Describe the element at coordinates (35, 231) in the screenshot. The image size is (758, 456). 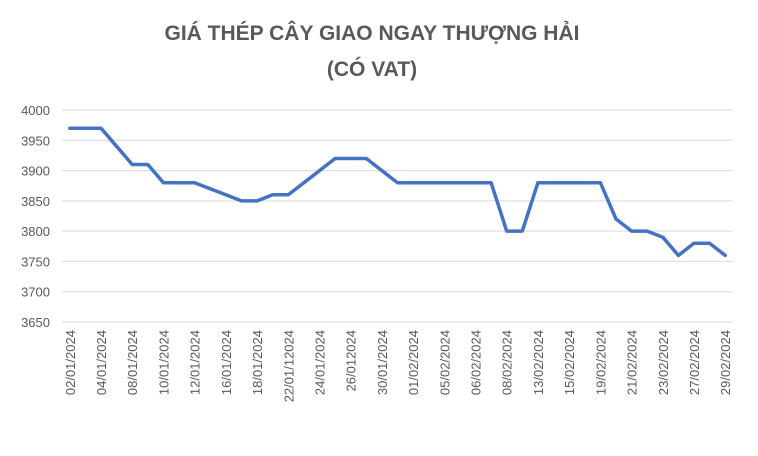
I see `y-tick-label: 3800` at that location.